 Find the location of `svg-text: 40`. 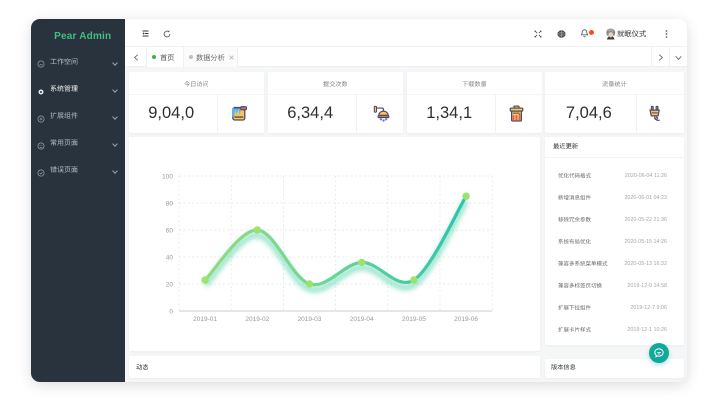

svg-text: 40 is located at coordinates (169, 258).